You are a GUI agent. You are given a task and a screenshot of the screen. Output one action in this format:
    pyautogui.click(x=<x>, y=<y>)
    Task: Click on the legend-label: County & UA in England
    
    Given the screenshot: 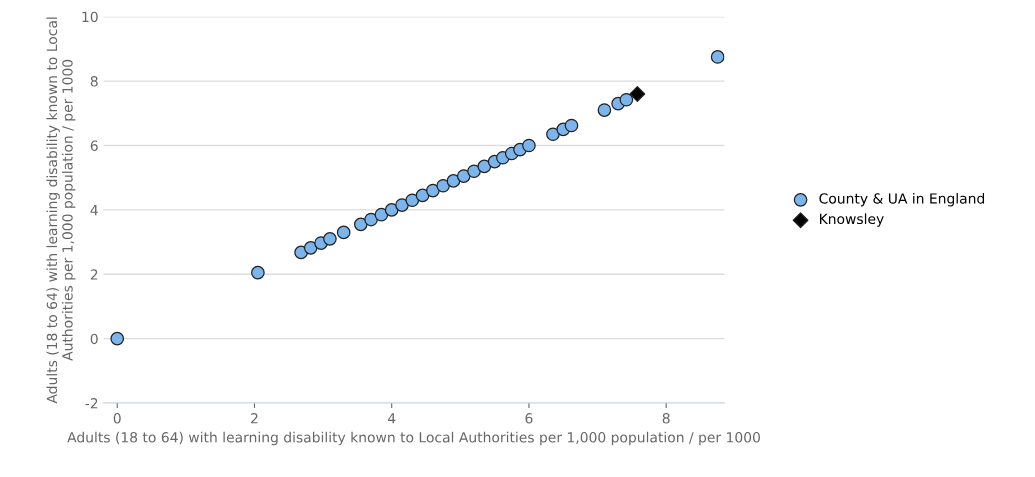 What is the action you would take?
    pyautogui.click(x=902, y=199)
    